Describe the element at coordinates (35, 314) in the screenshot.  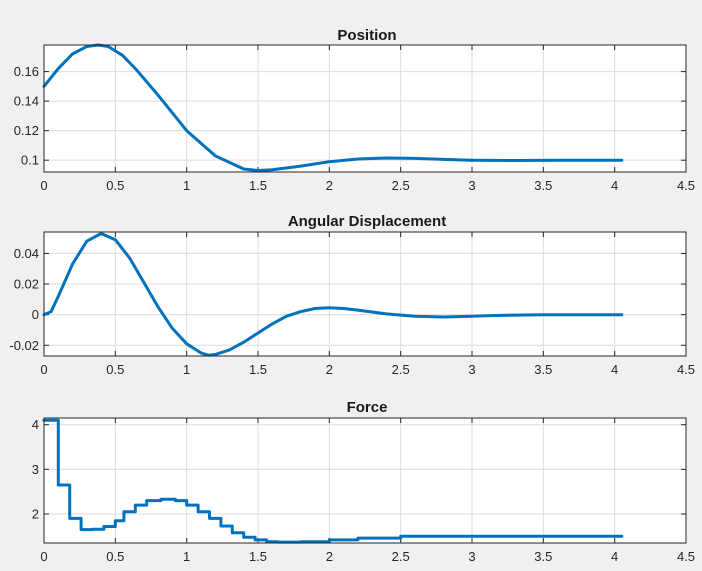
I see `angular-displacement-y-tick-label: 0` at that location.